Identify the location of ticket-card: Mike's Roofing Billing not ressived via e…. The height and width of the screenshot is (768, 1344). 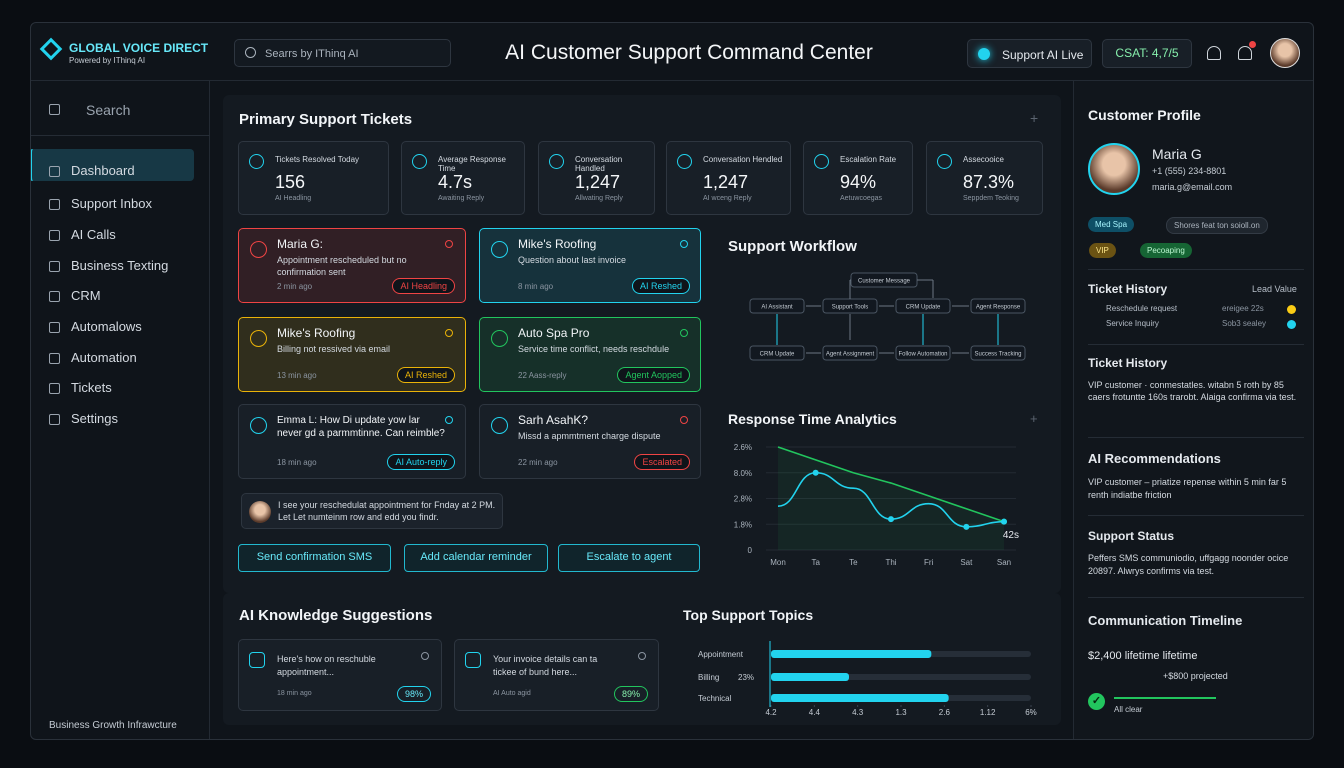
(352, 354).